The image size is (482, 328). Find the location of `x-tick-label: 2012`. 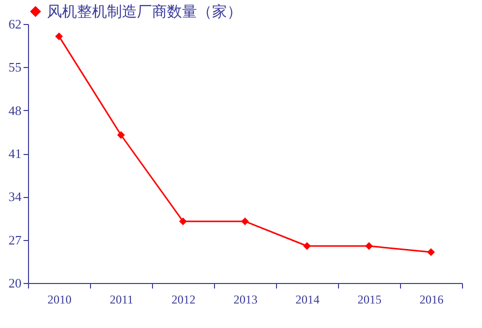

x-tick-label: 2012 is located at coordinates (184, 299).